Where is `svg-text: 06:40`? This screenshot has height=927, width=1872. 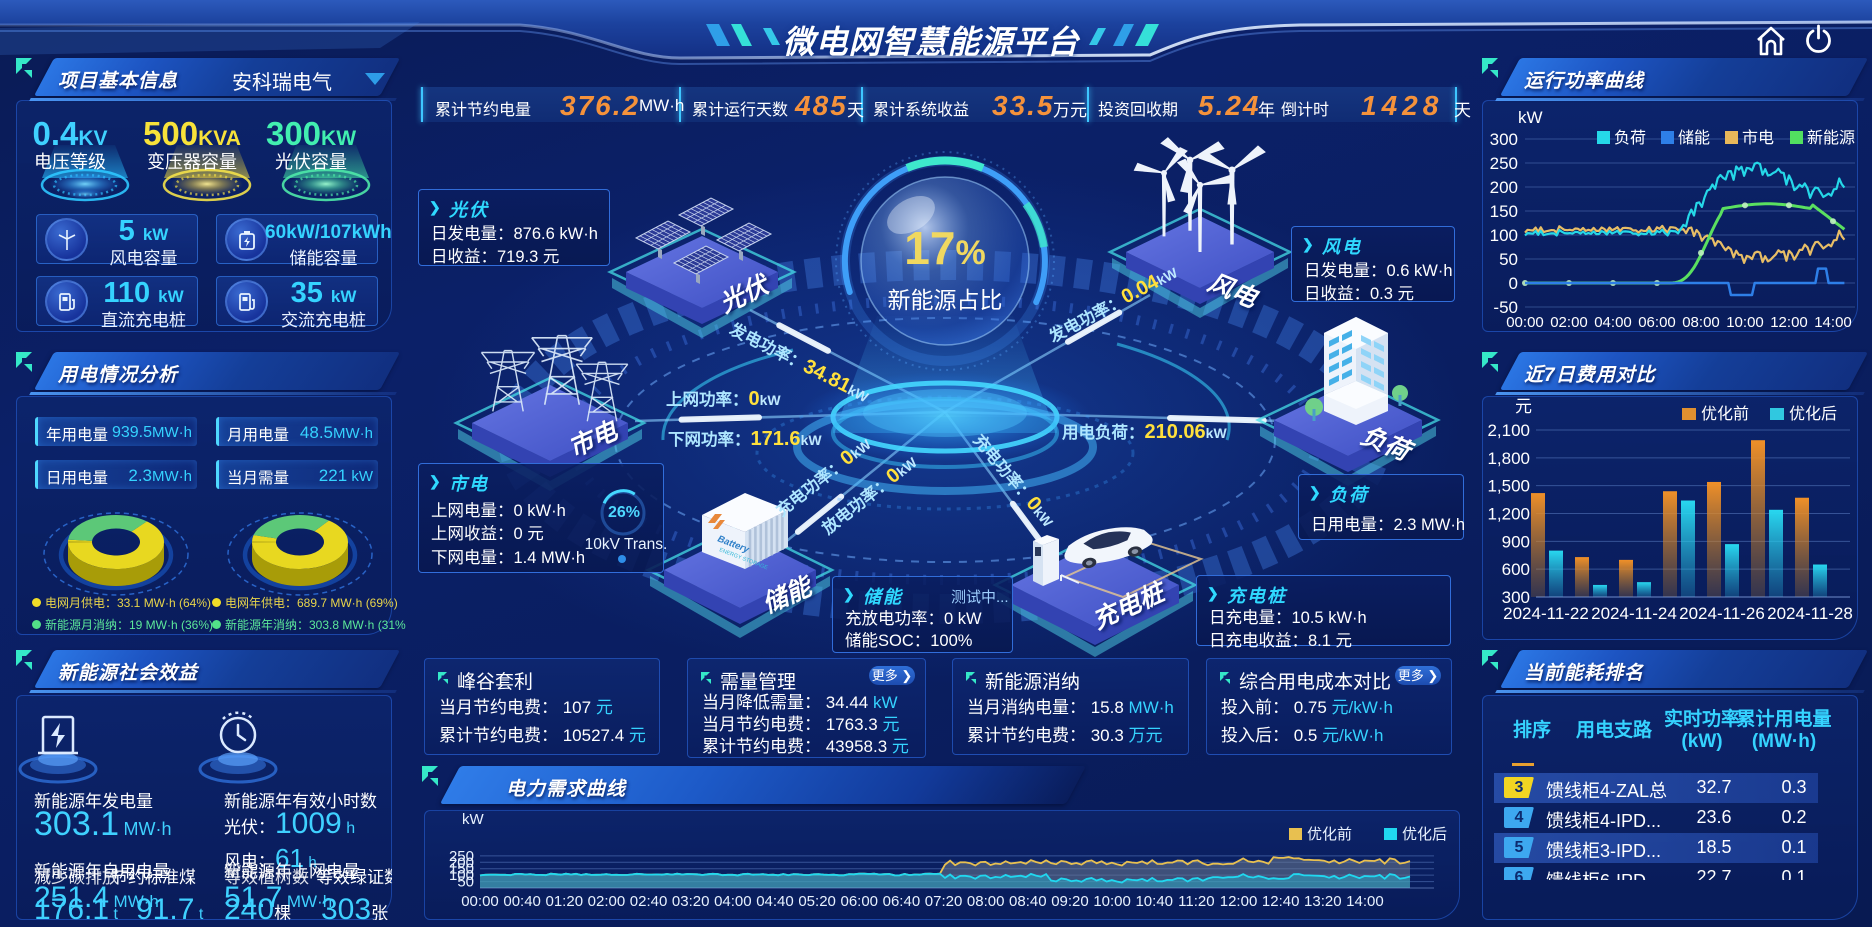 svg-text: 06:40 is located at coordinates (902, 901).